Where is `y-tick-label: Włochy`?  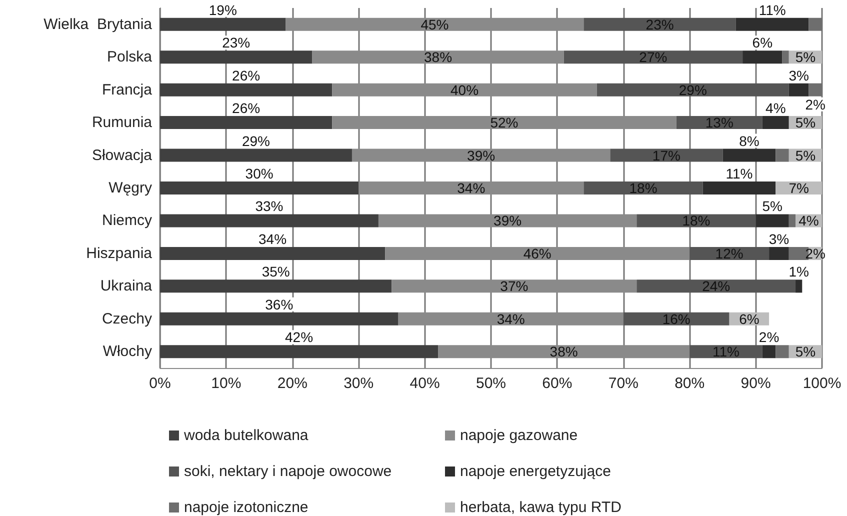 y-tick-label: Włochy is located at coordinates (127, 351).